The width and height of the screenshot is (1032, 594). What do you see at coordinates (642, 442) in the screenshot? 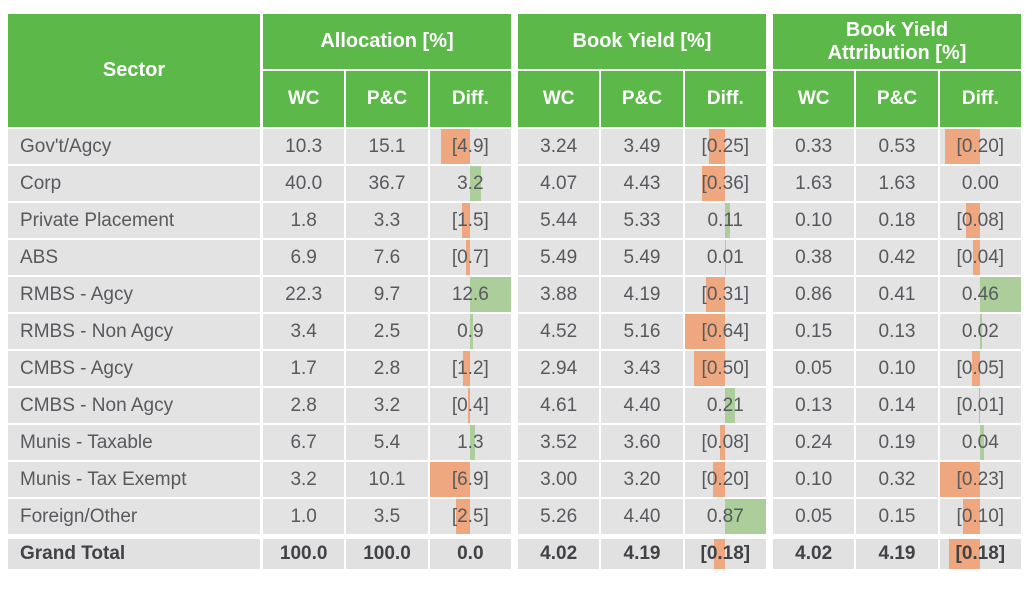
I see `value-cell-text: 3.60` at bounding box center [642, 442].